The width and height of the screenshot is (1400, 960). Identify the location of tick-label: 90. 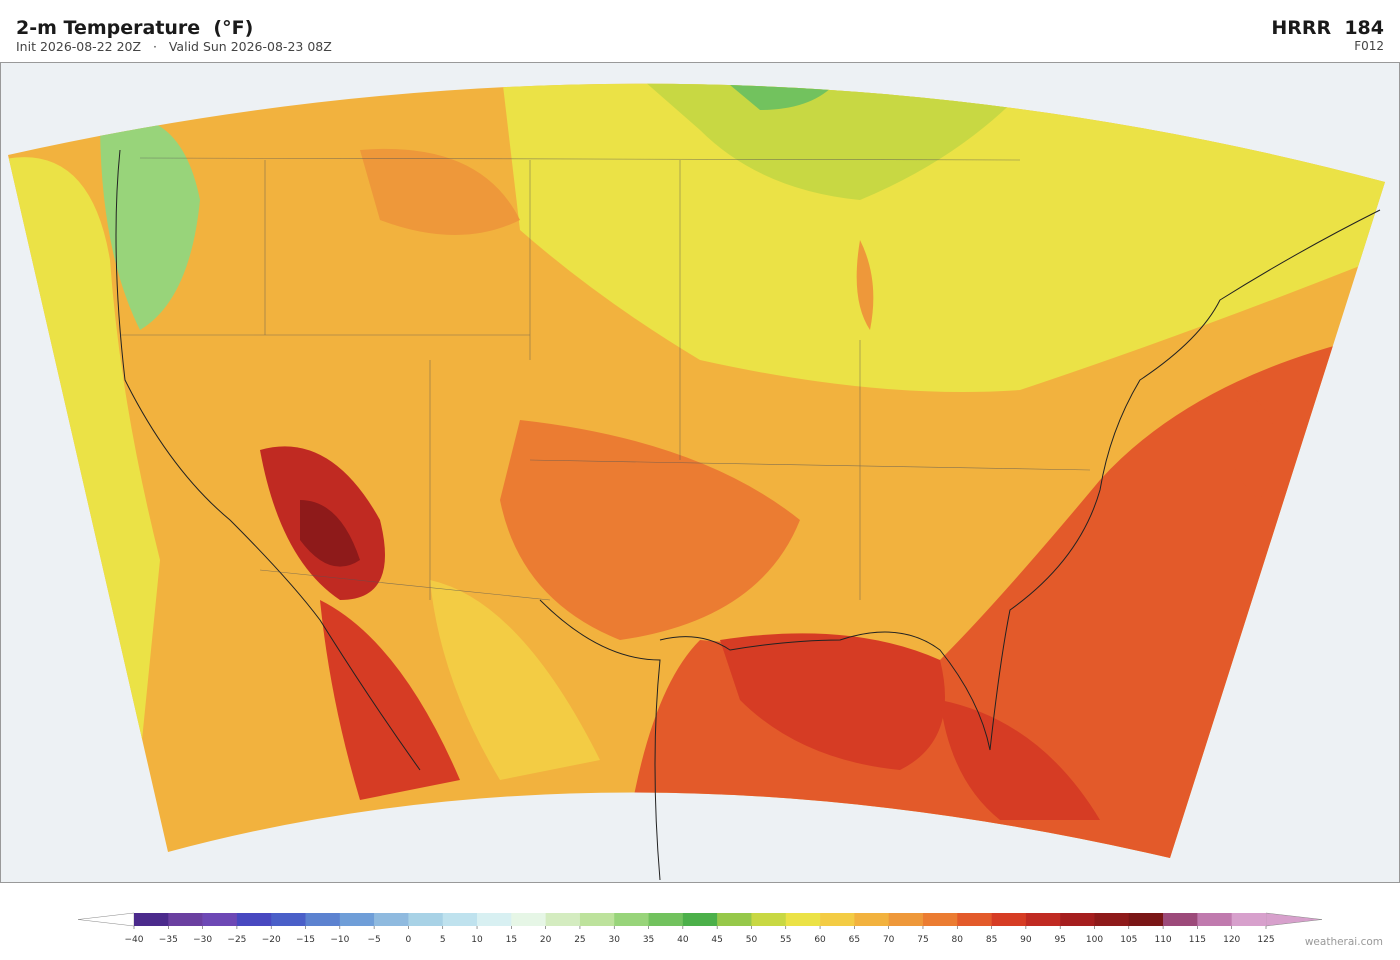
(1026, 940).